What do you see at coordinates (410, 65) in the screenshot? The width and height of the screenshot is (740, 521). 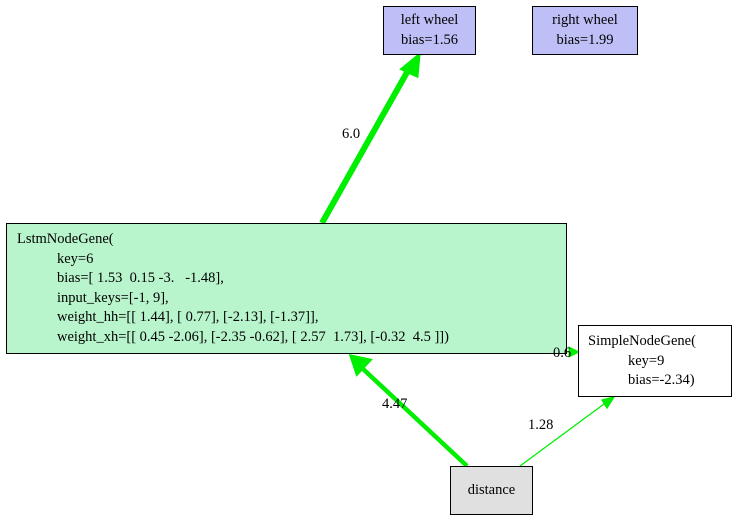 I see `edge-arrowhead-left-wheel` at bounding box center [410, 65].